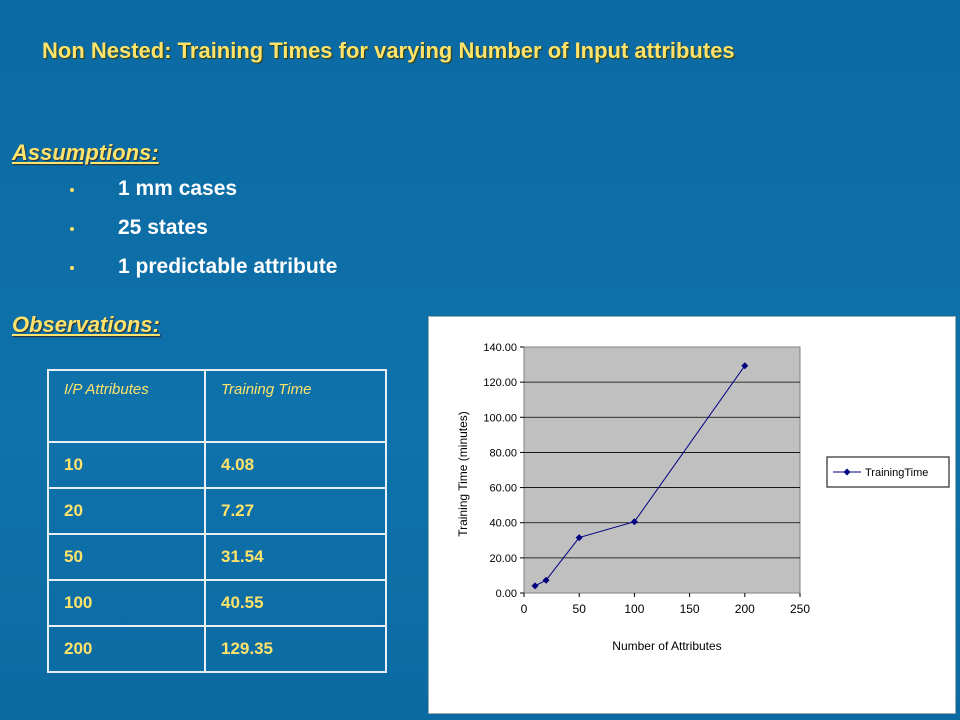  I want to click on table-cell: 200, so click(126, 649).